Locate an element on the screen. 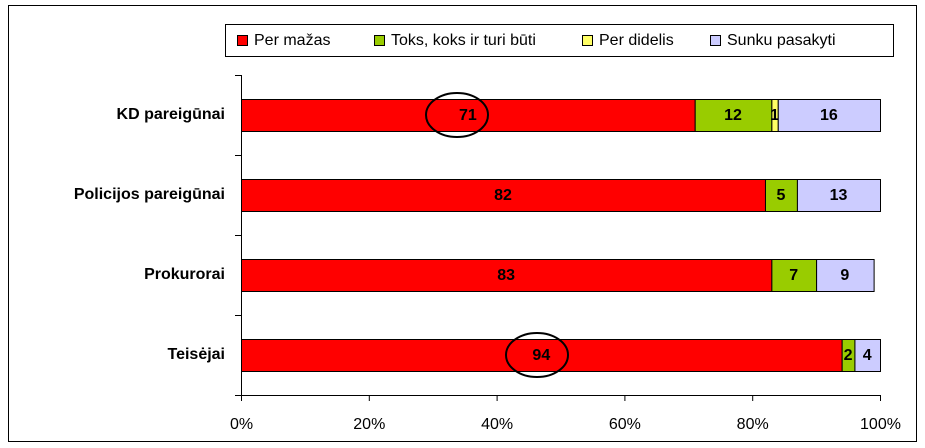 The width and height of the screenshot is (925, 448). data-label: 13 is located at coordinates (839, 195).